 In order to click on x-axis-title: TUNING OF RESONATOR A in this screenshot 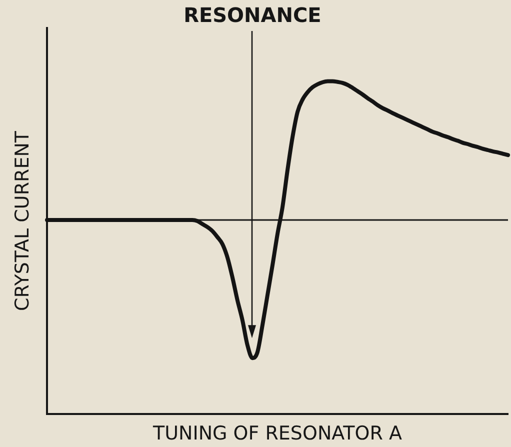, I will do `click(277, 433)`.